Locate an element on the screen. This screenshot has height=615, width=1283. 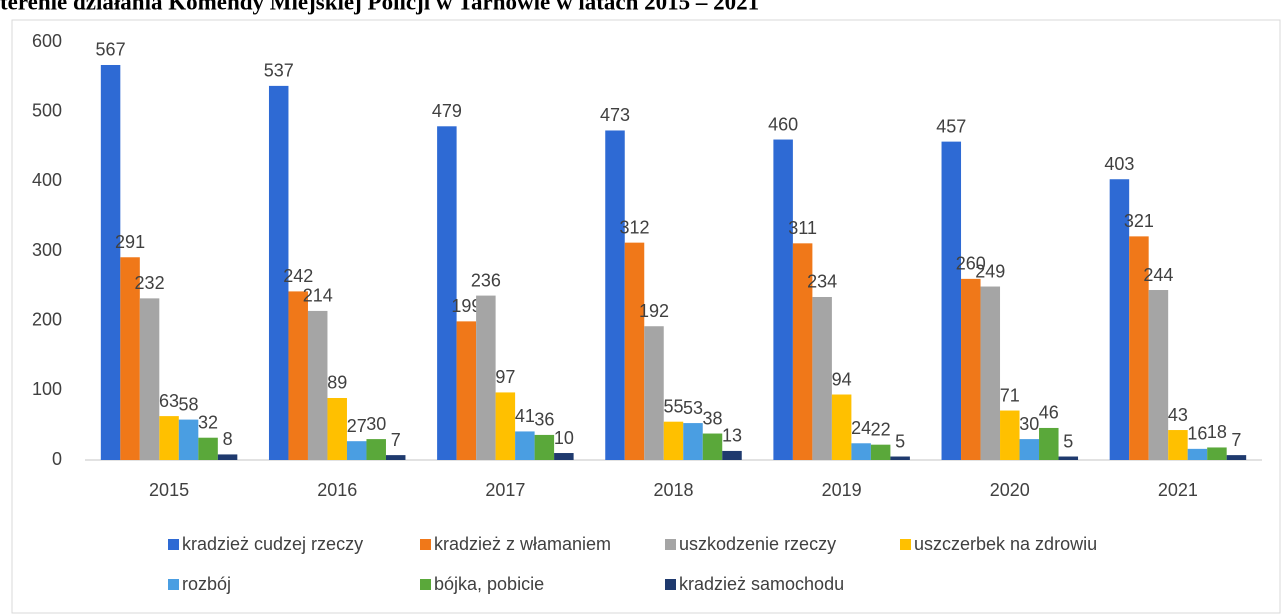
value-label: 214 is located at coordinates (318, 296).